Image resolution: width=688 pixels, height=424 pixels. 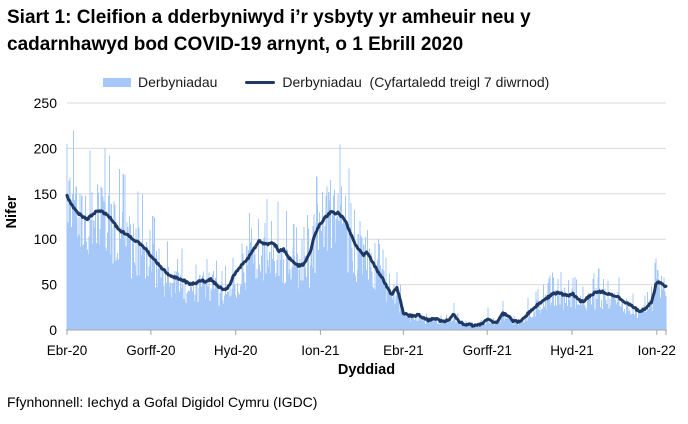 I want to click on legend-label-admissions: Derbyniadau, so click(x=178, y=82).